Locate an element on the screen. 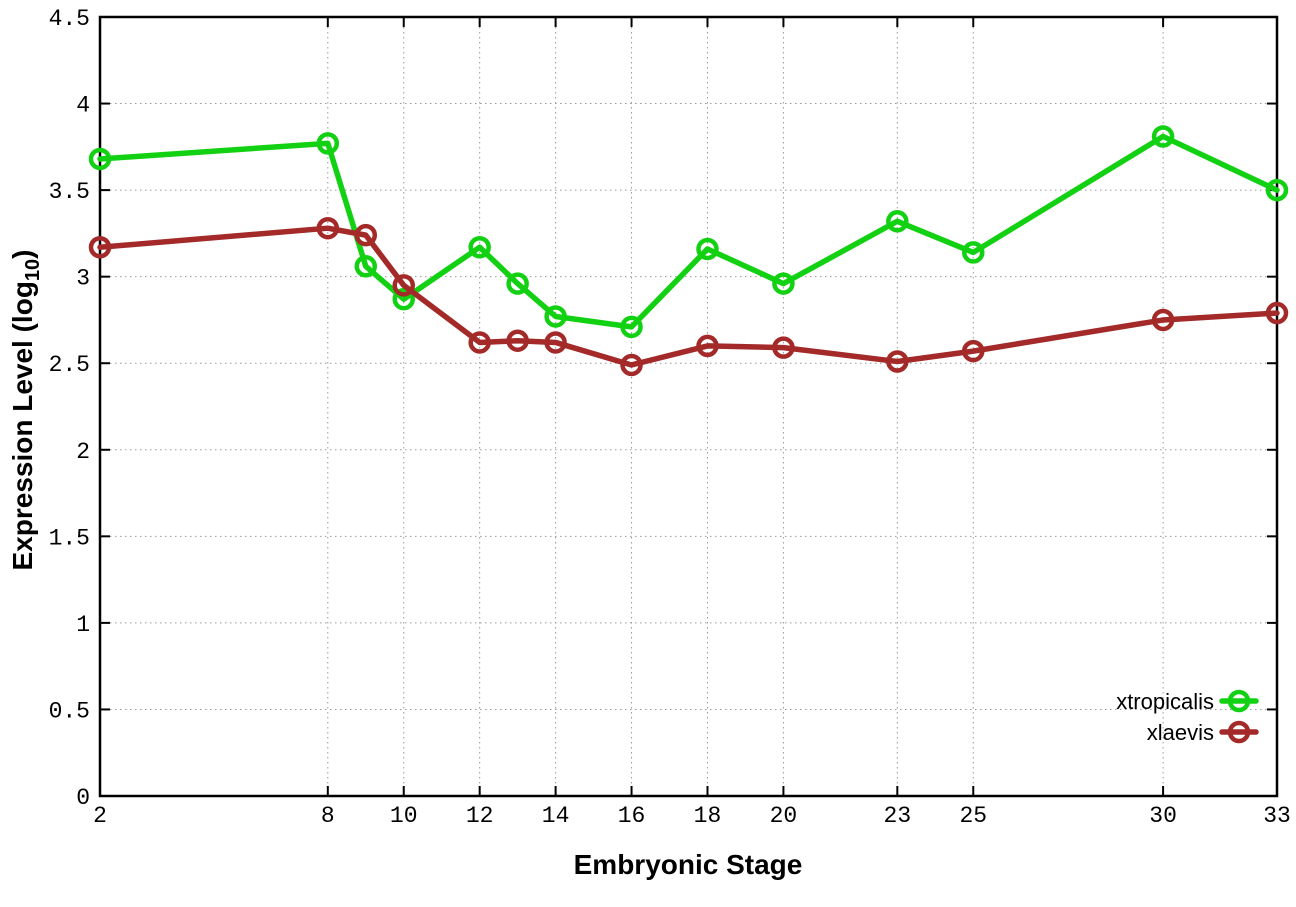 Image resolution: width=1296 pixels, height=907 pixels. legend-entry-xtropicalis: xtropicalis is located at coordinates (1187, 701).